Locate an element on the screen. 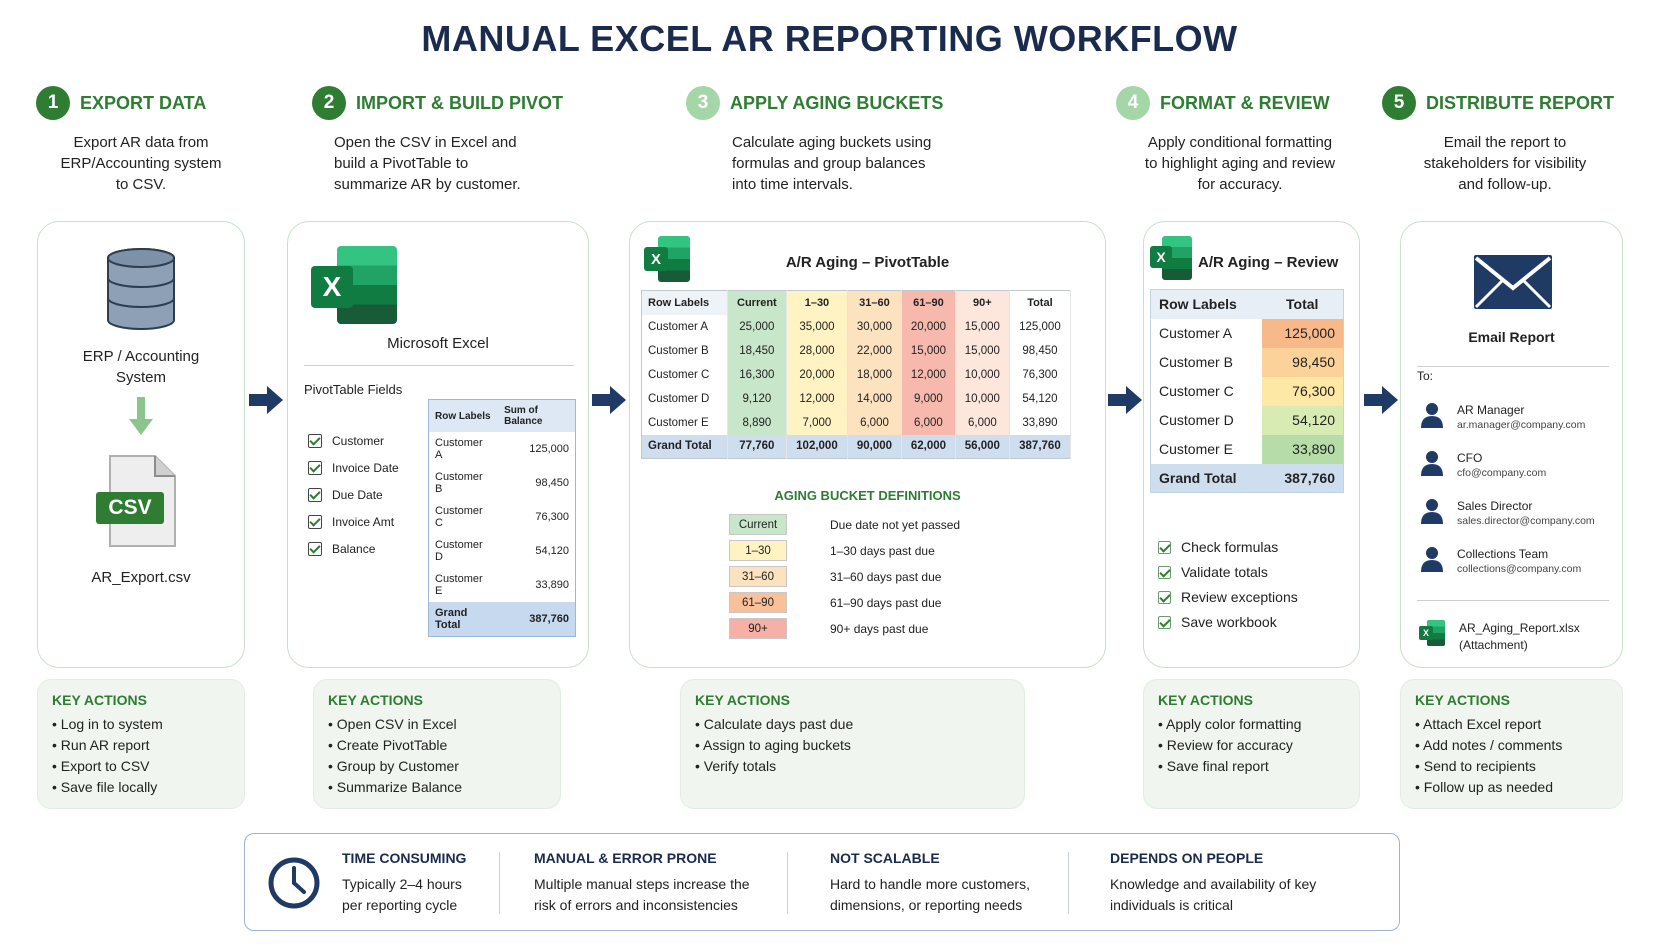 The width and height of the screenshot is (1659, 948). pivot-field: Customer is located at coordinates (346, 441).